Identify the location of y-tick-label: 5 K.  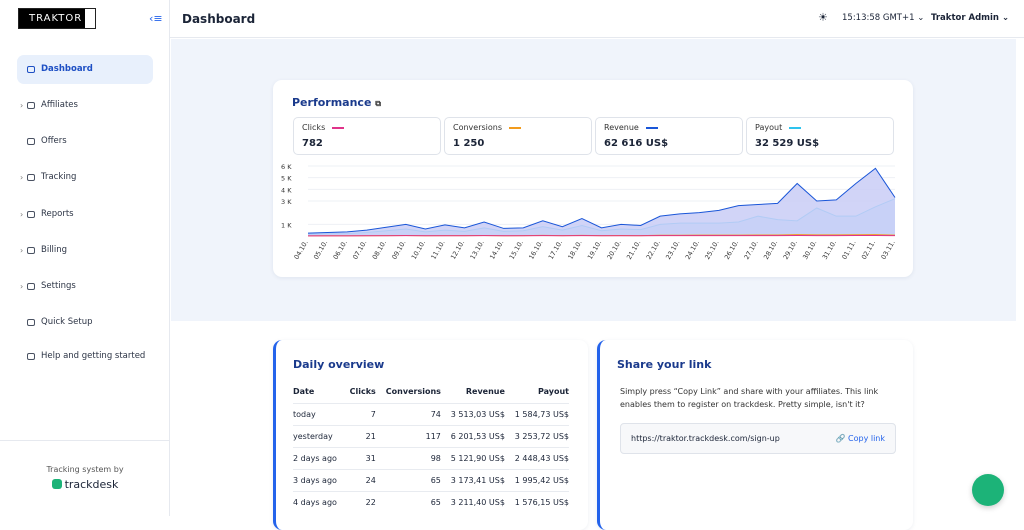
(286, 179).